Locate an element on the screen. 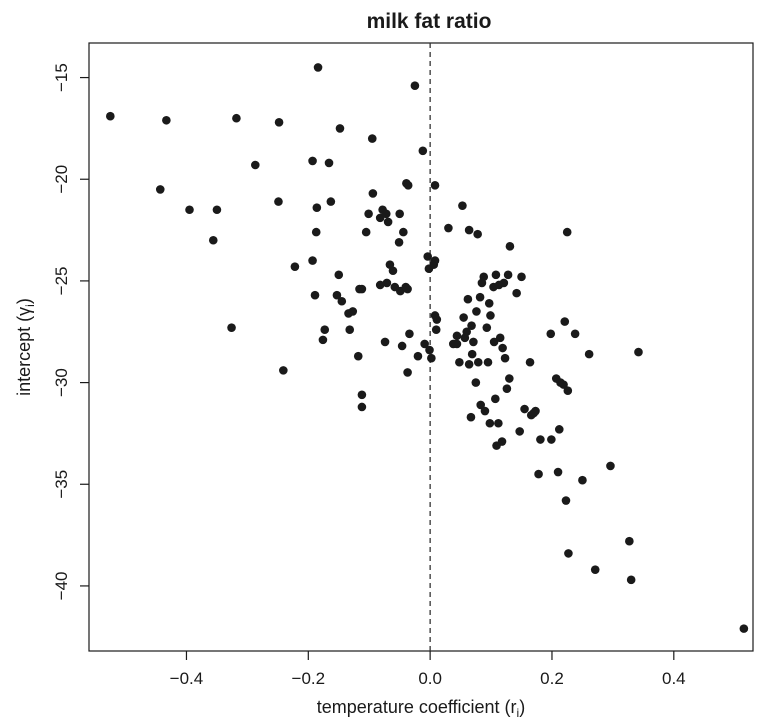  chart-title: milk fat ratio is located at coordinates (429, 21).